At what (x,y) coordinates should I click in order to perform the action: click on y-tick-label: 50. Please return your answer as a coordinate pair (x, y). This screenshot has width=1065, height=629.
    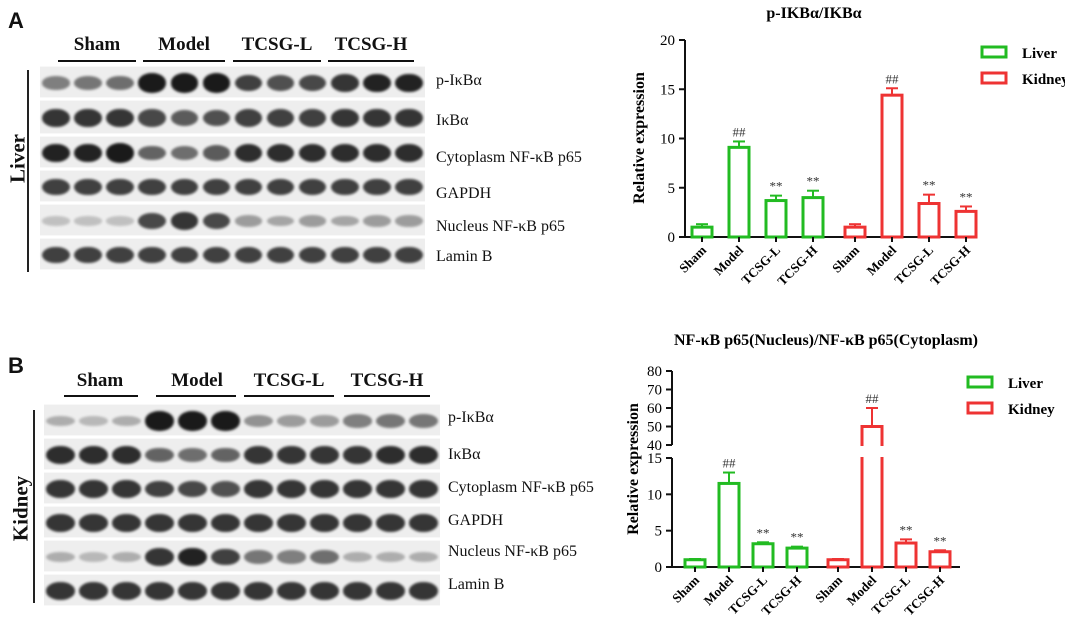
    Looking at the image, I should click on (654, 428).